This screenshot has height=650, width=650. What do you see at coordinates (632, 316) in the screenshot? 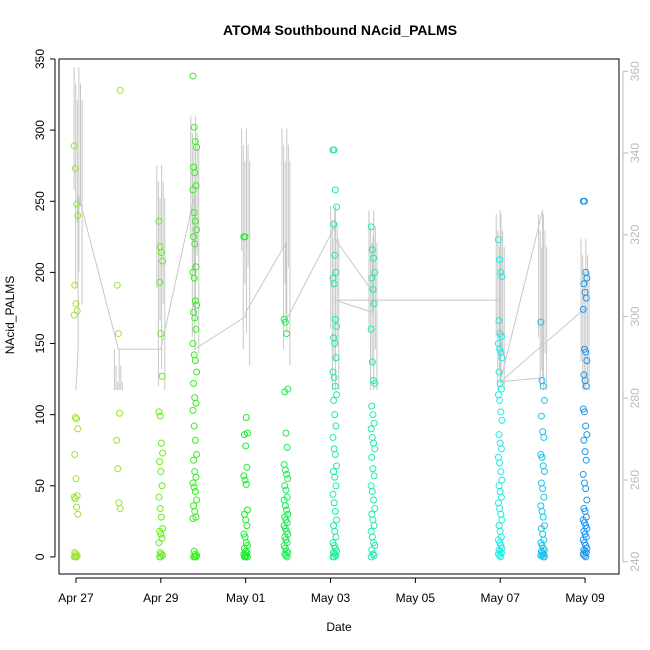
I see `secondary-y-axis: 240 260 280 300 320 340 360` at bounding box center [632, 316].